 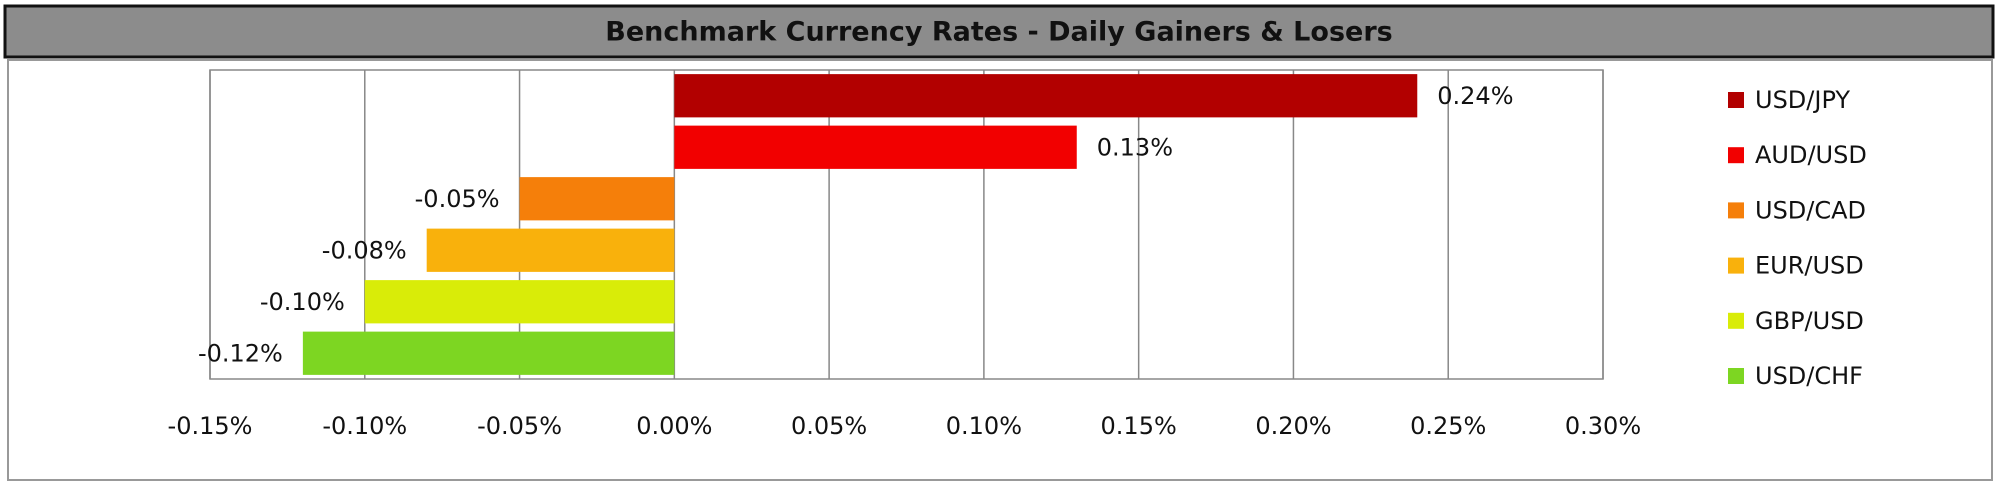 I want to click on x-tick-label: 0.25%, so click(x=1448, y=426).